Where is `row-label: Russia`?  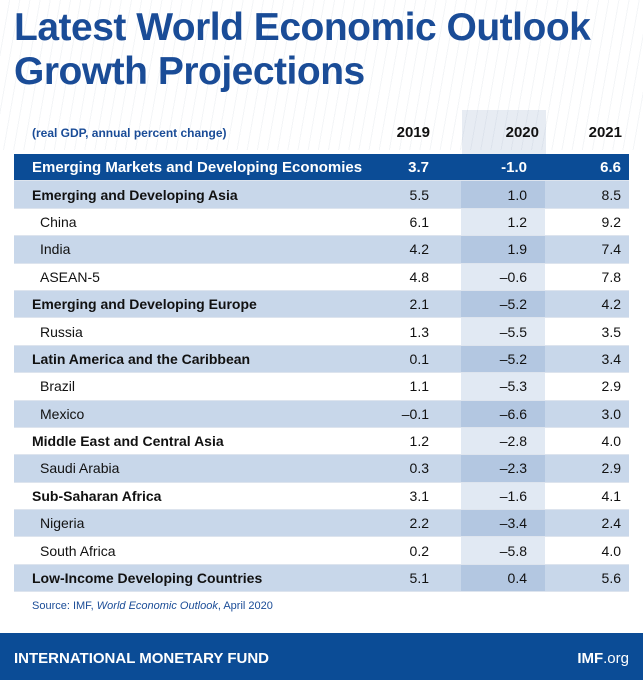 row-label: Russia is located at coordinates (191, 331).